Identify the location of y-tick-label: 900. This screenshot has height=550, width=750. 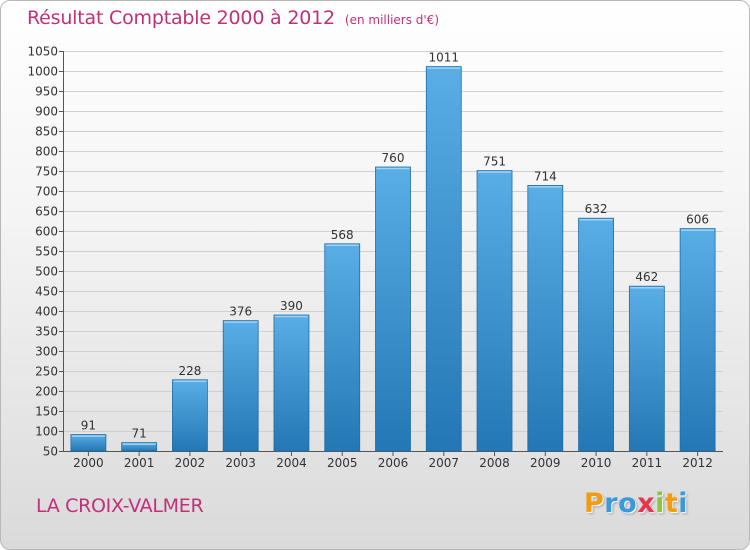
(46, 112).